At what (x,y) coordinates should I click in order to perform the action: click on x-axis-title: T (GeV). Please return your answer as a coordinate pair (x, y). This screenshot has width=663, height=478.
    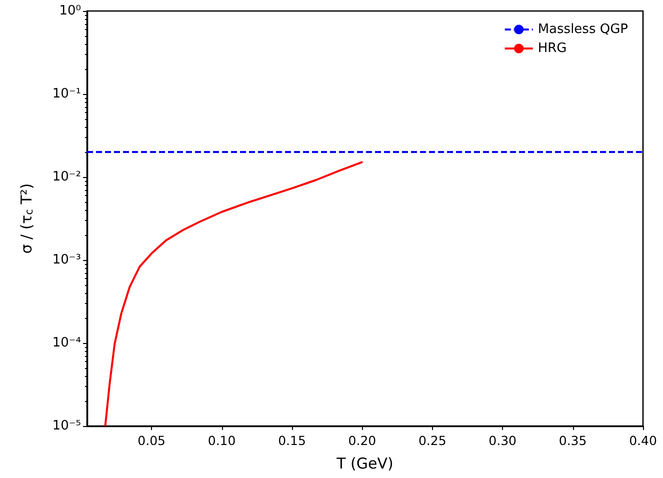
    Looking at the image, I should click on (365, 463).